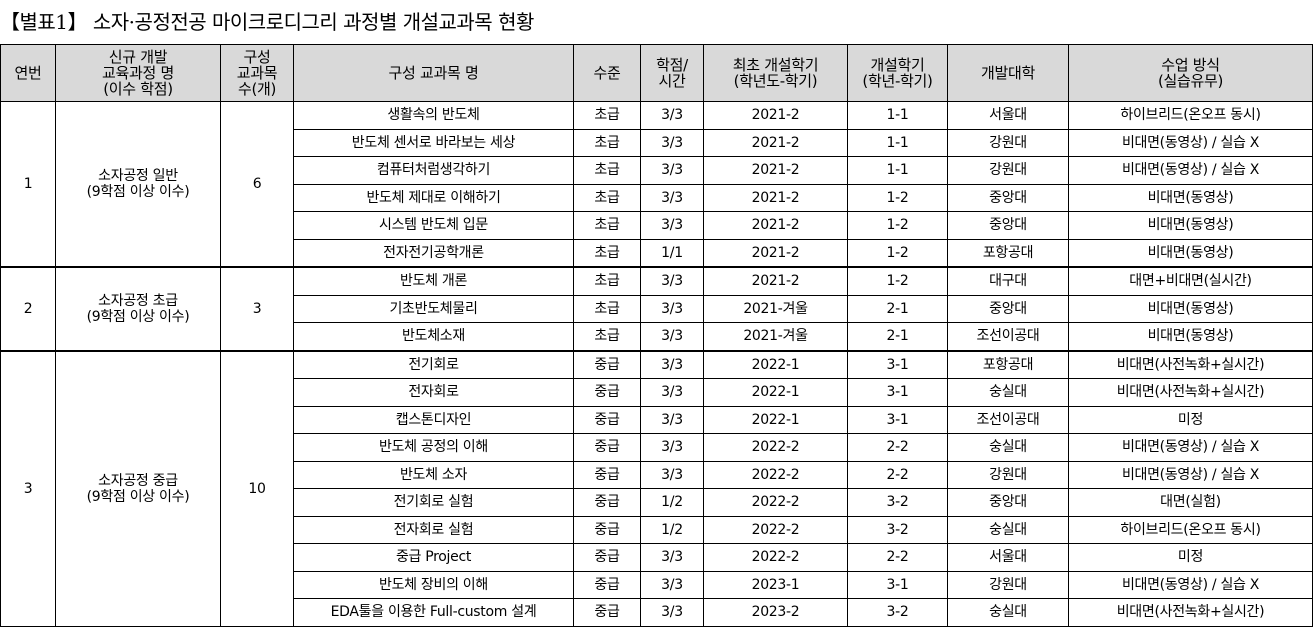 This screenshot has width=1314, height=628. I want to click on column-header: 구성 교과목 수(개), so click(257, 73).